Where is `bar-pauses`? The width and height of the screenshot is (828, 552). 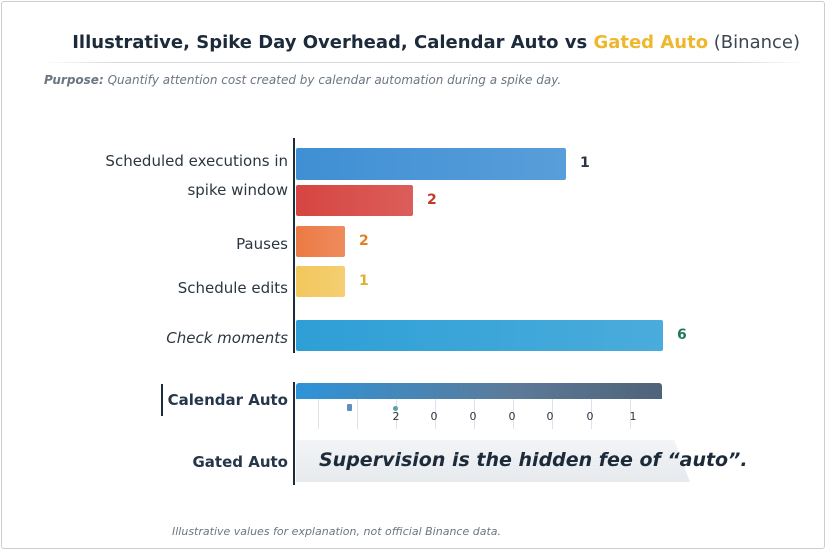
bar-pauses is located at coordinates (320, 241).